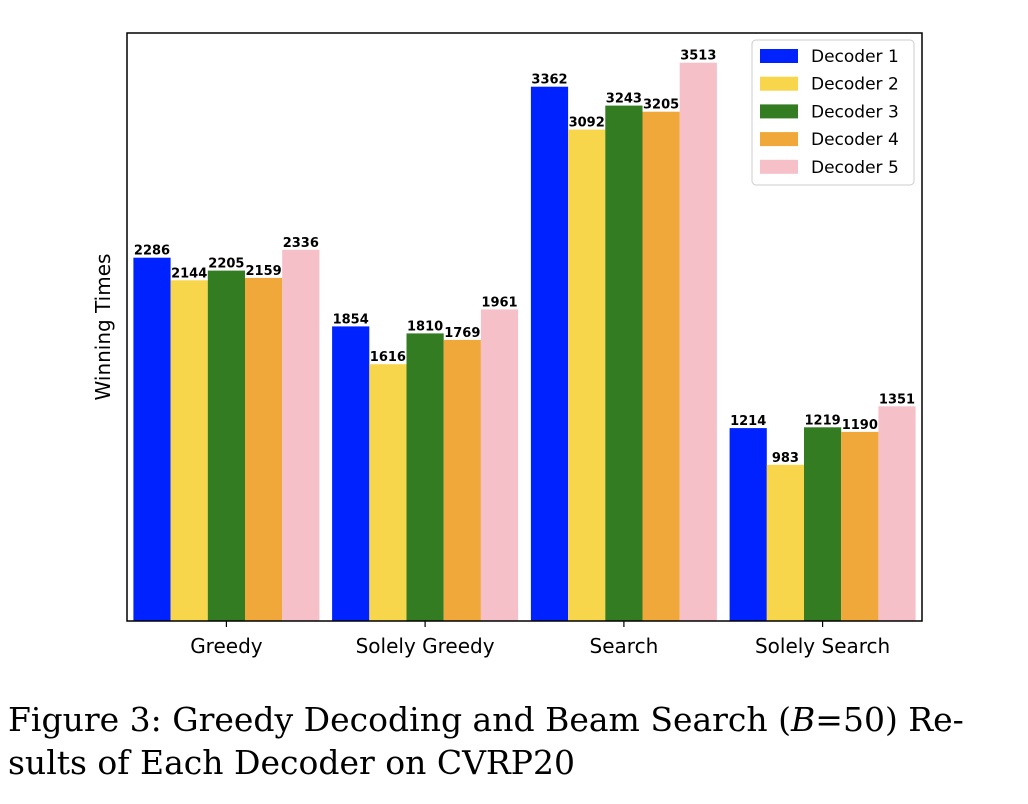 The image size is (1028, 804). What do you see at coordinates (823, 420) in the screenshot?
I see `data-label: 1219` at bounding box center [823, 420].